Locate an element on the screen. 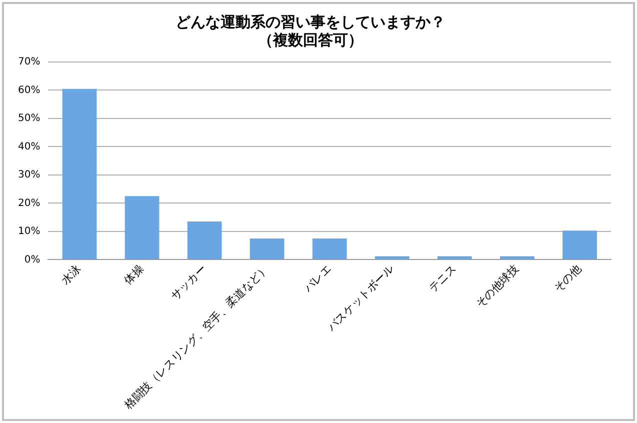 This screenshot has height=423, width=637. y-tick-label: 0% is located at coordinates (32, 260).